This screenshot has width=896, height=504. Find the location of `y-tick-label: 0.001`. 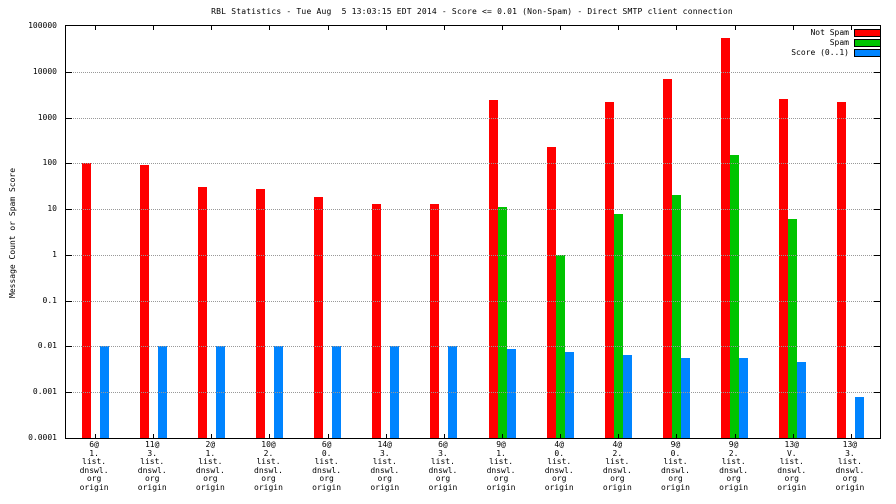

y-tick-label: 0.001 is located at coordinates (44, 392).